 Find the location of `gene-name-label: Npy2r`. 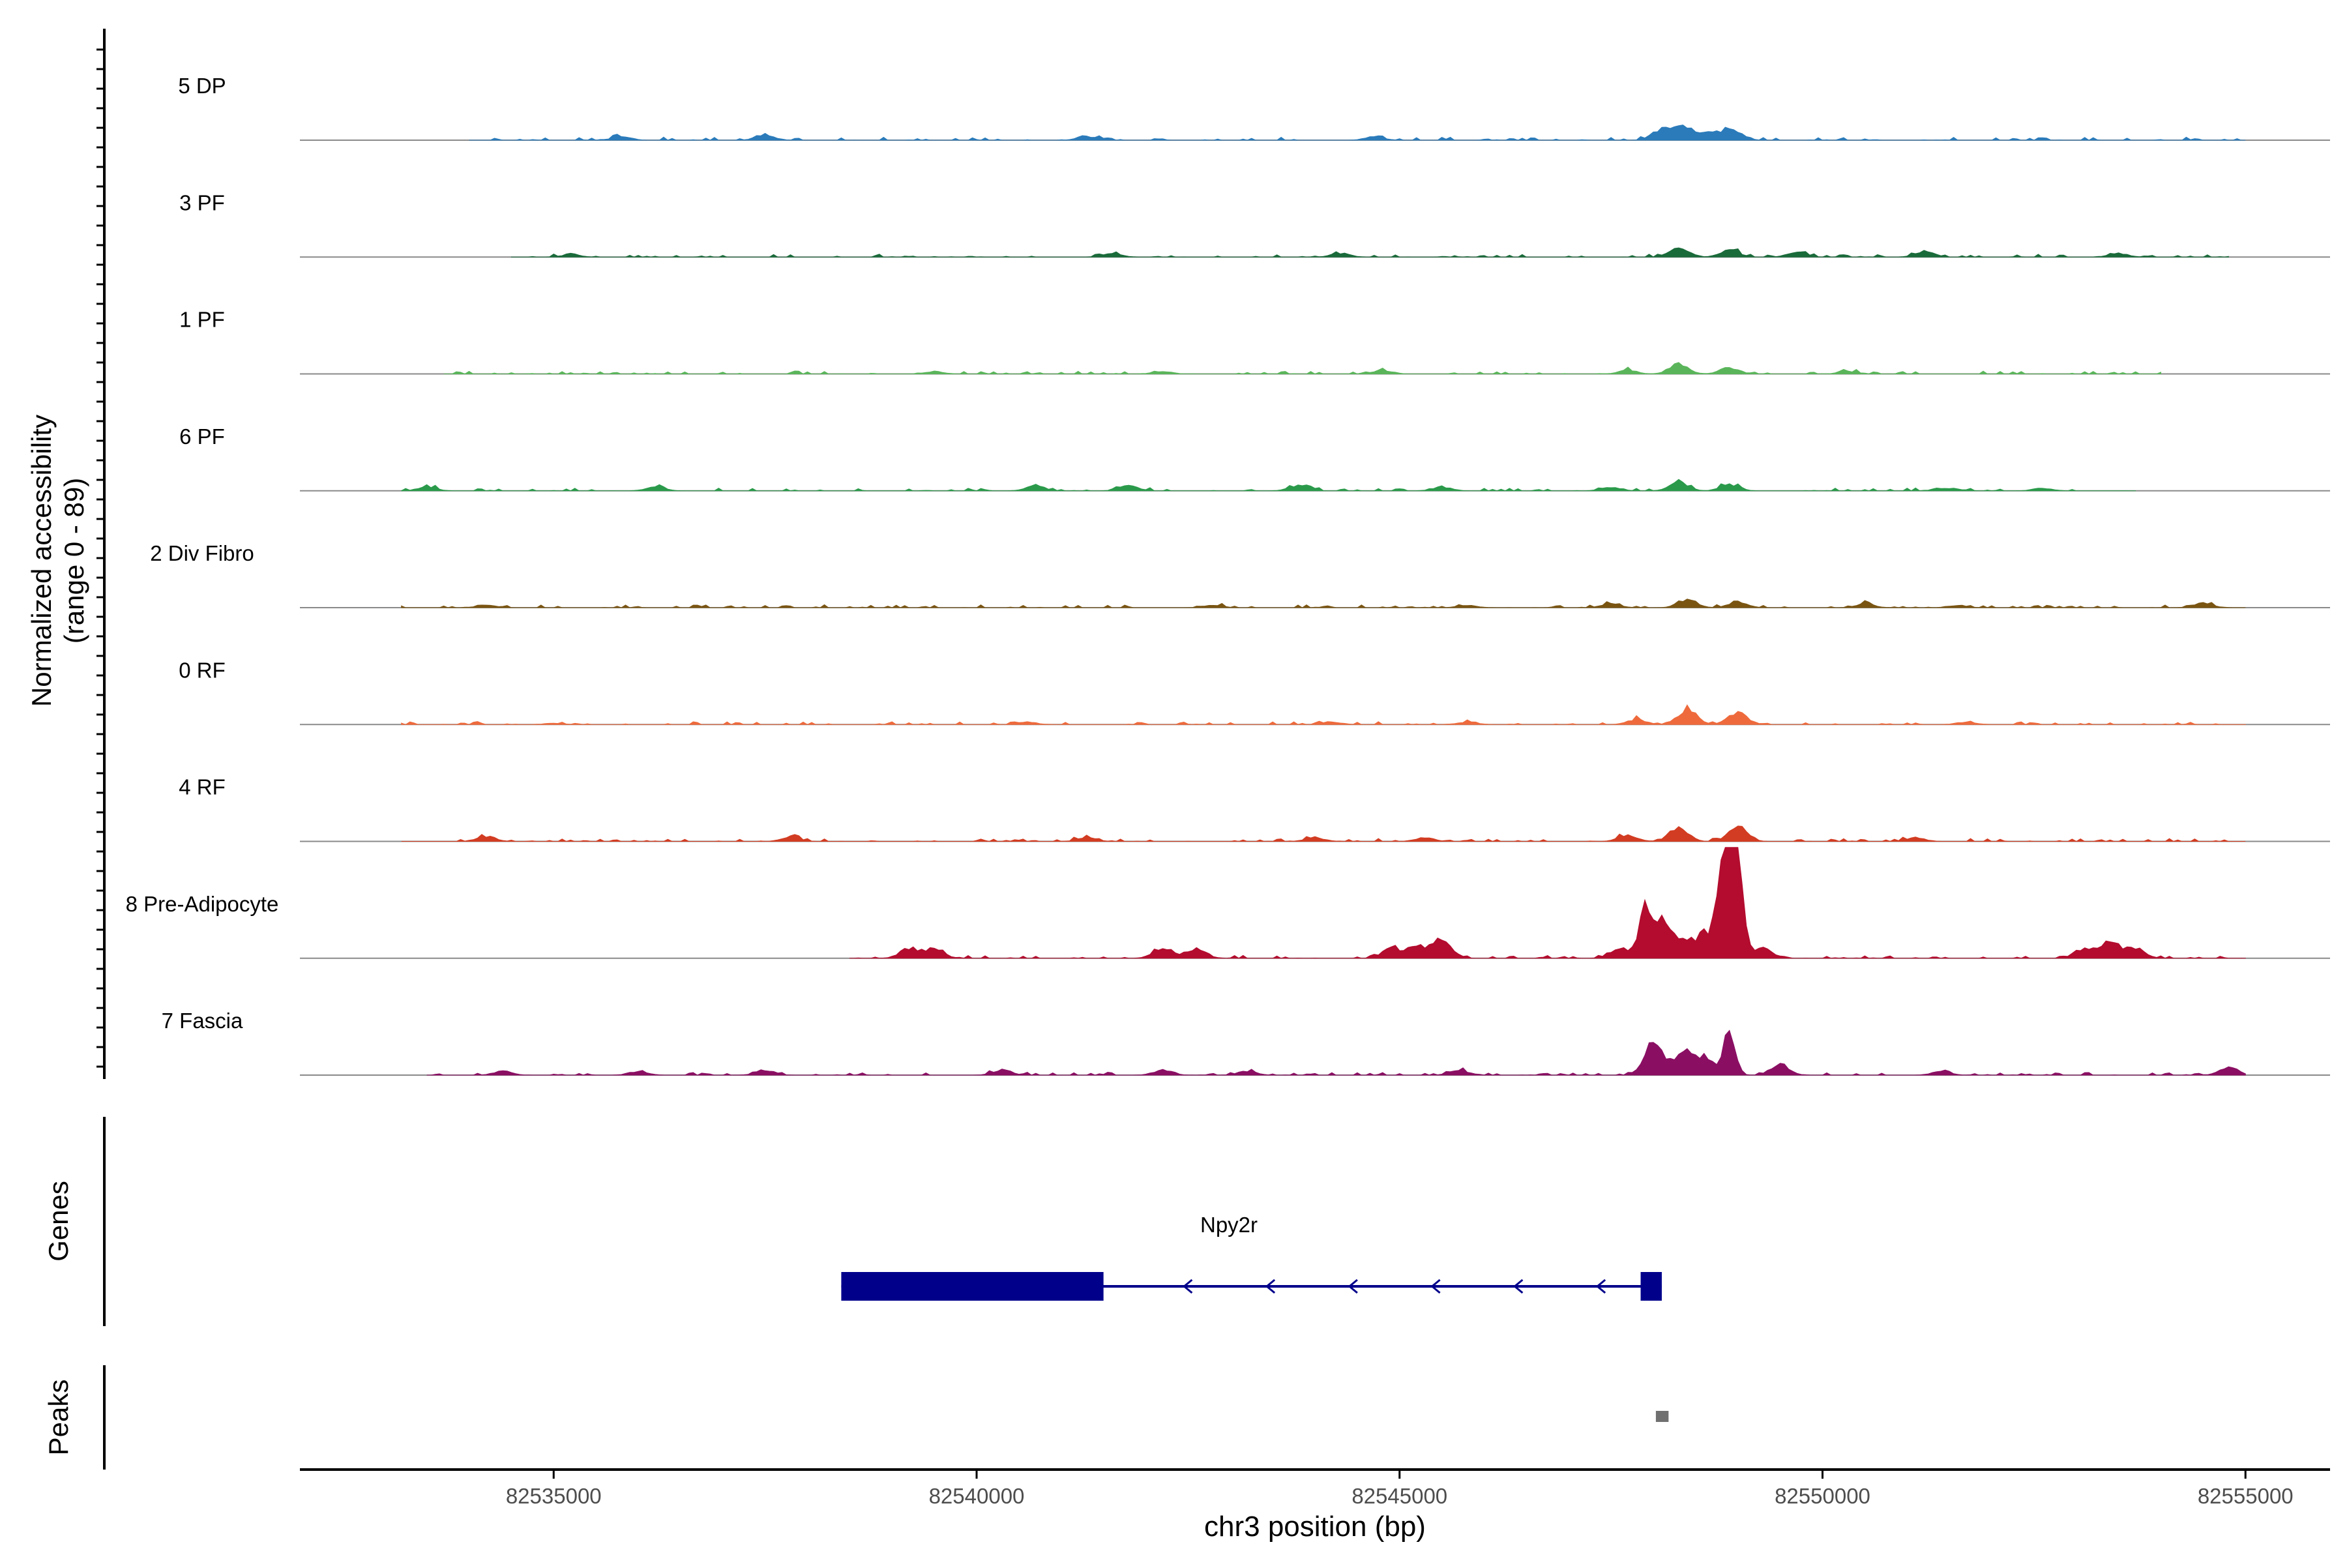

gene-name-label: Npy2r is located at coordinates (1229, 1225).